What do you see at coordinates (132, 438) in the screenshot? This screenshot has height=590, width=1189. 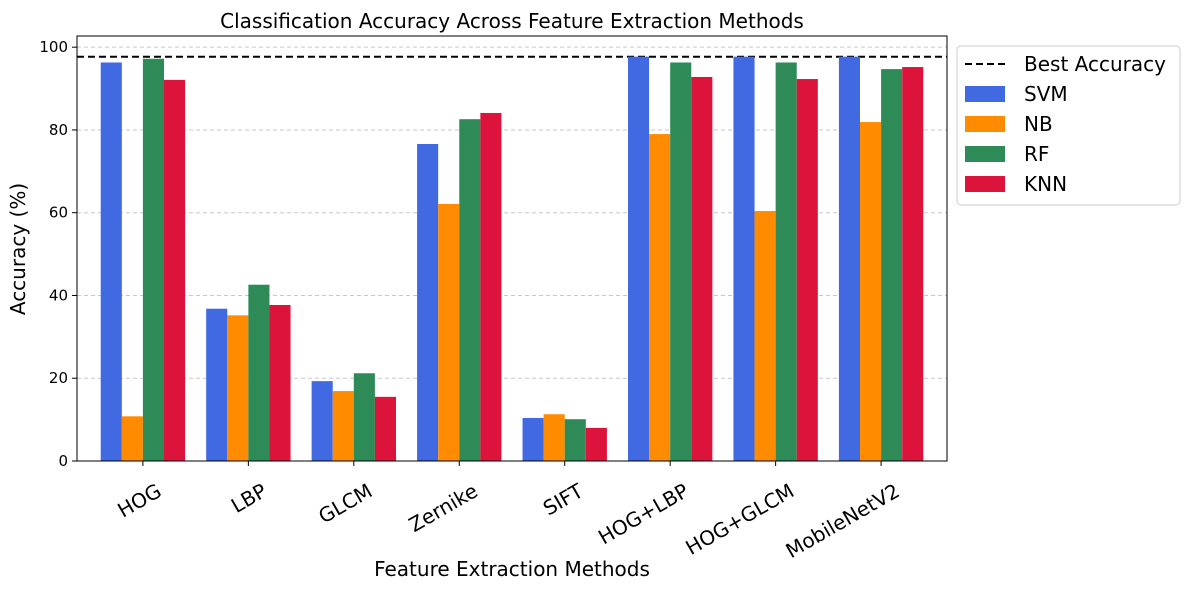 I see `bar-nb-hog` at bounding box center [132, 438].